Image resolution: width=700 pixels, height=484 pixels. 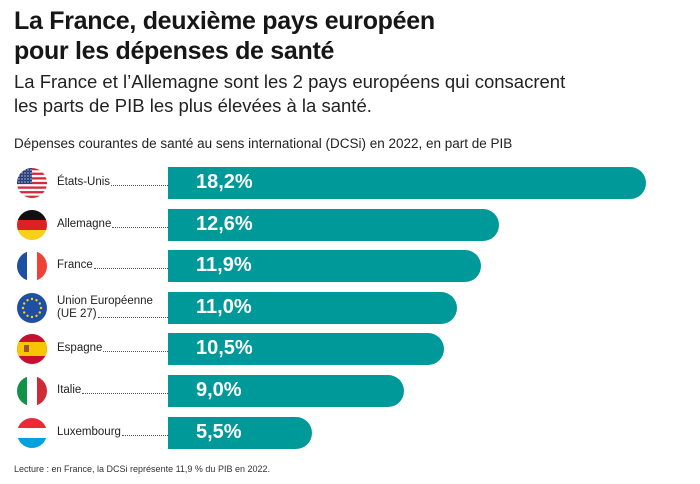 What do you see at coordinates (324, 266) in the screenshot?
I see `bar: 11,9%` at bounding box center [324, 266].